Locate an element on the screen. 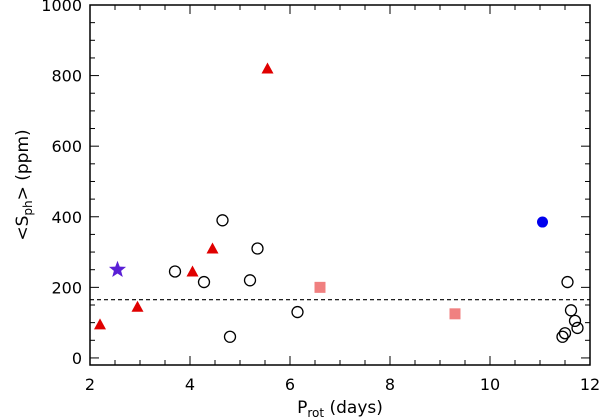  x-tick-label: 4 is located at coordinates (190, 384).